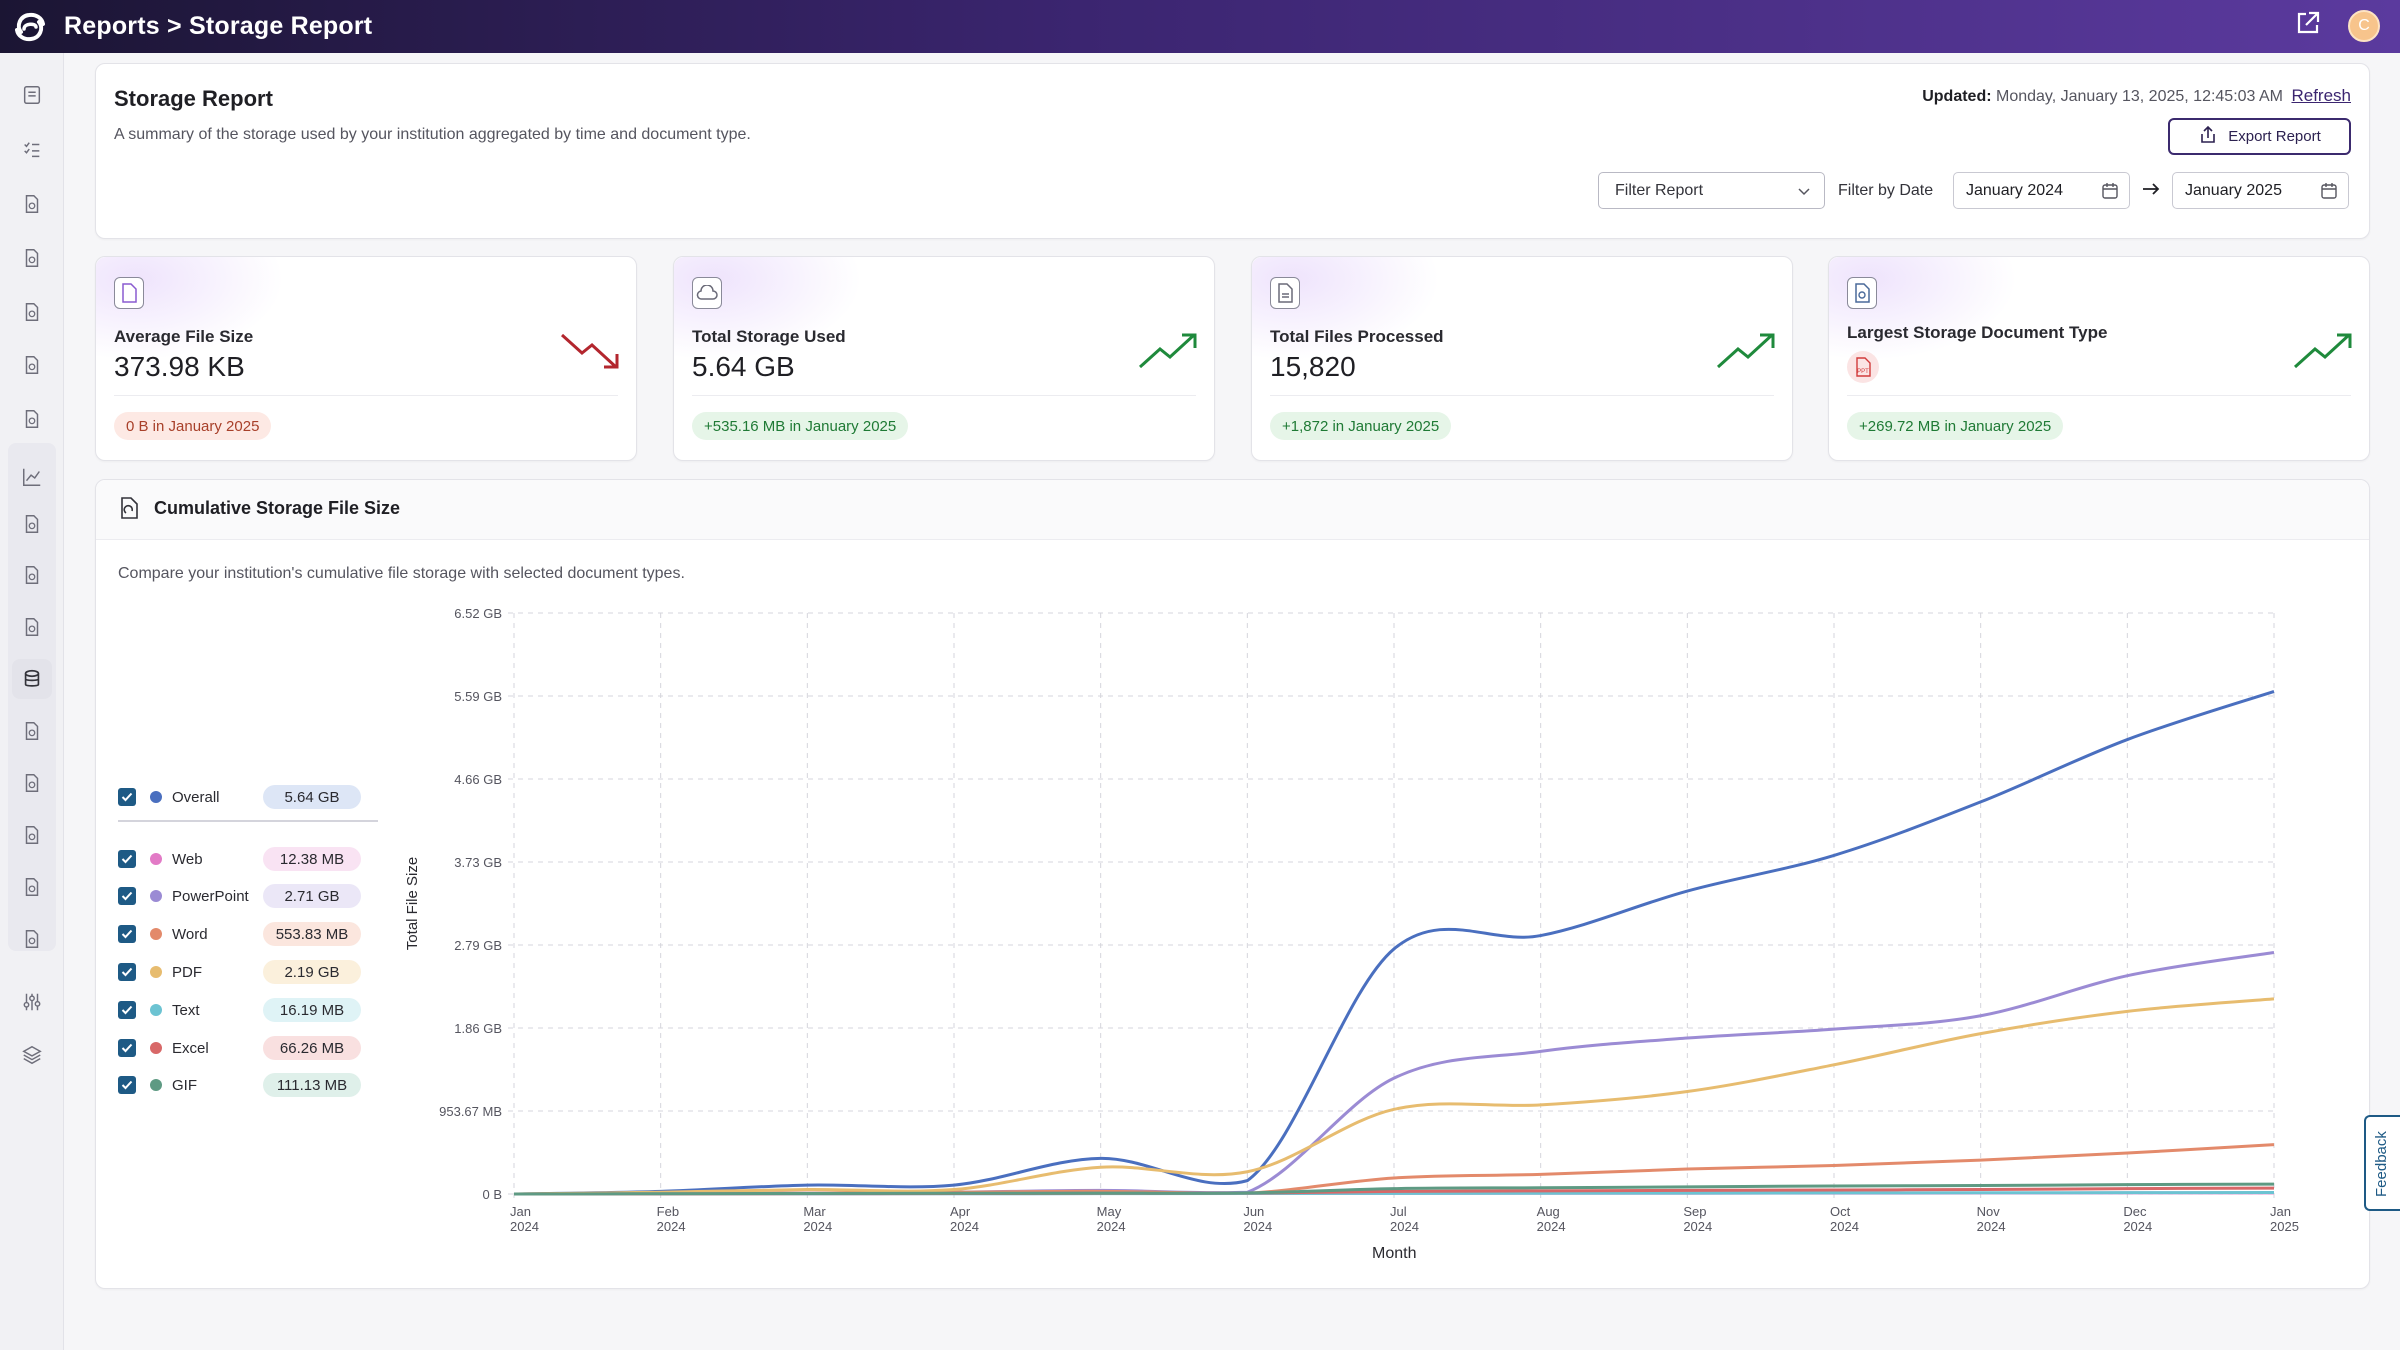 The image size is (2400, 1350). What do you see at coordinates (190, 1048) in the screenshot?
I see `legend-label: Excel` at bounding box center [190, 1048].